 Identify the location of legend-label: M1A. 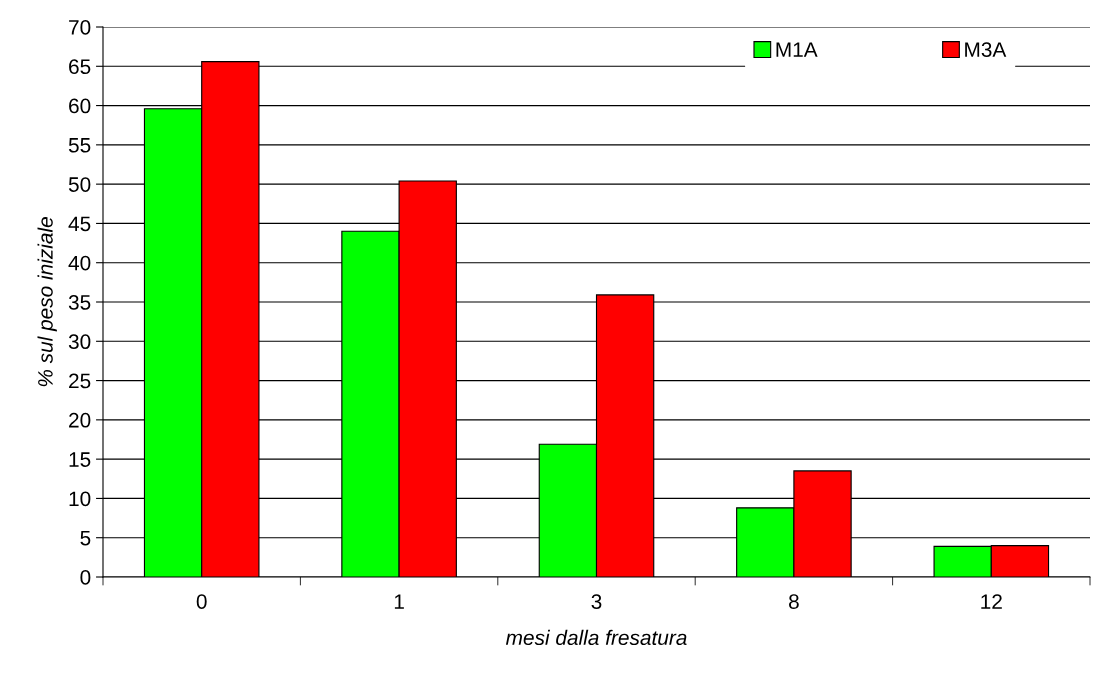
(797, 49).